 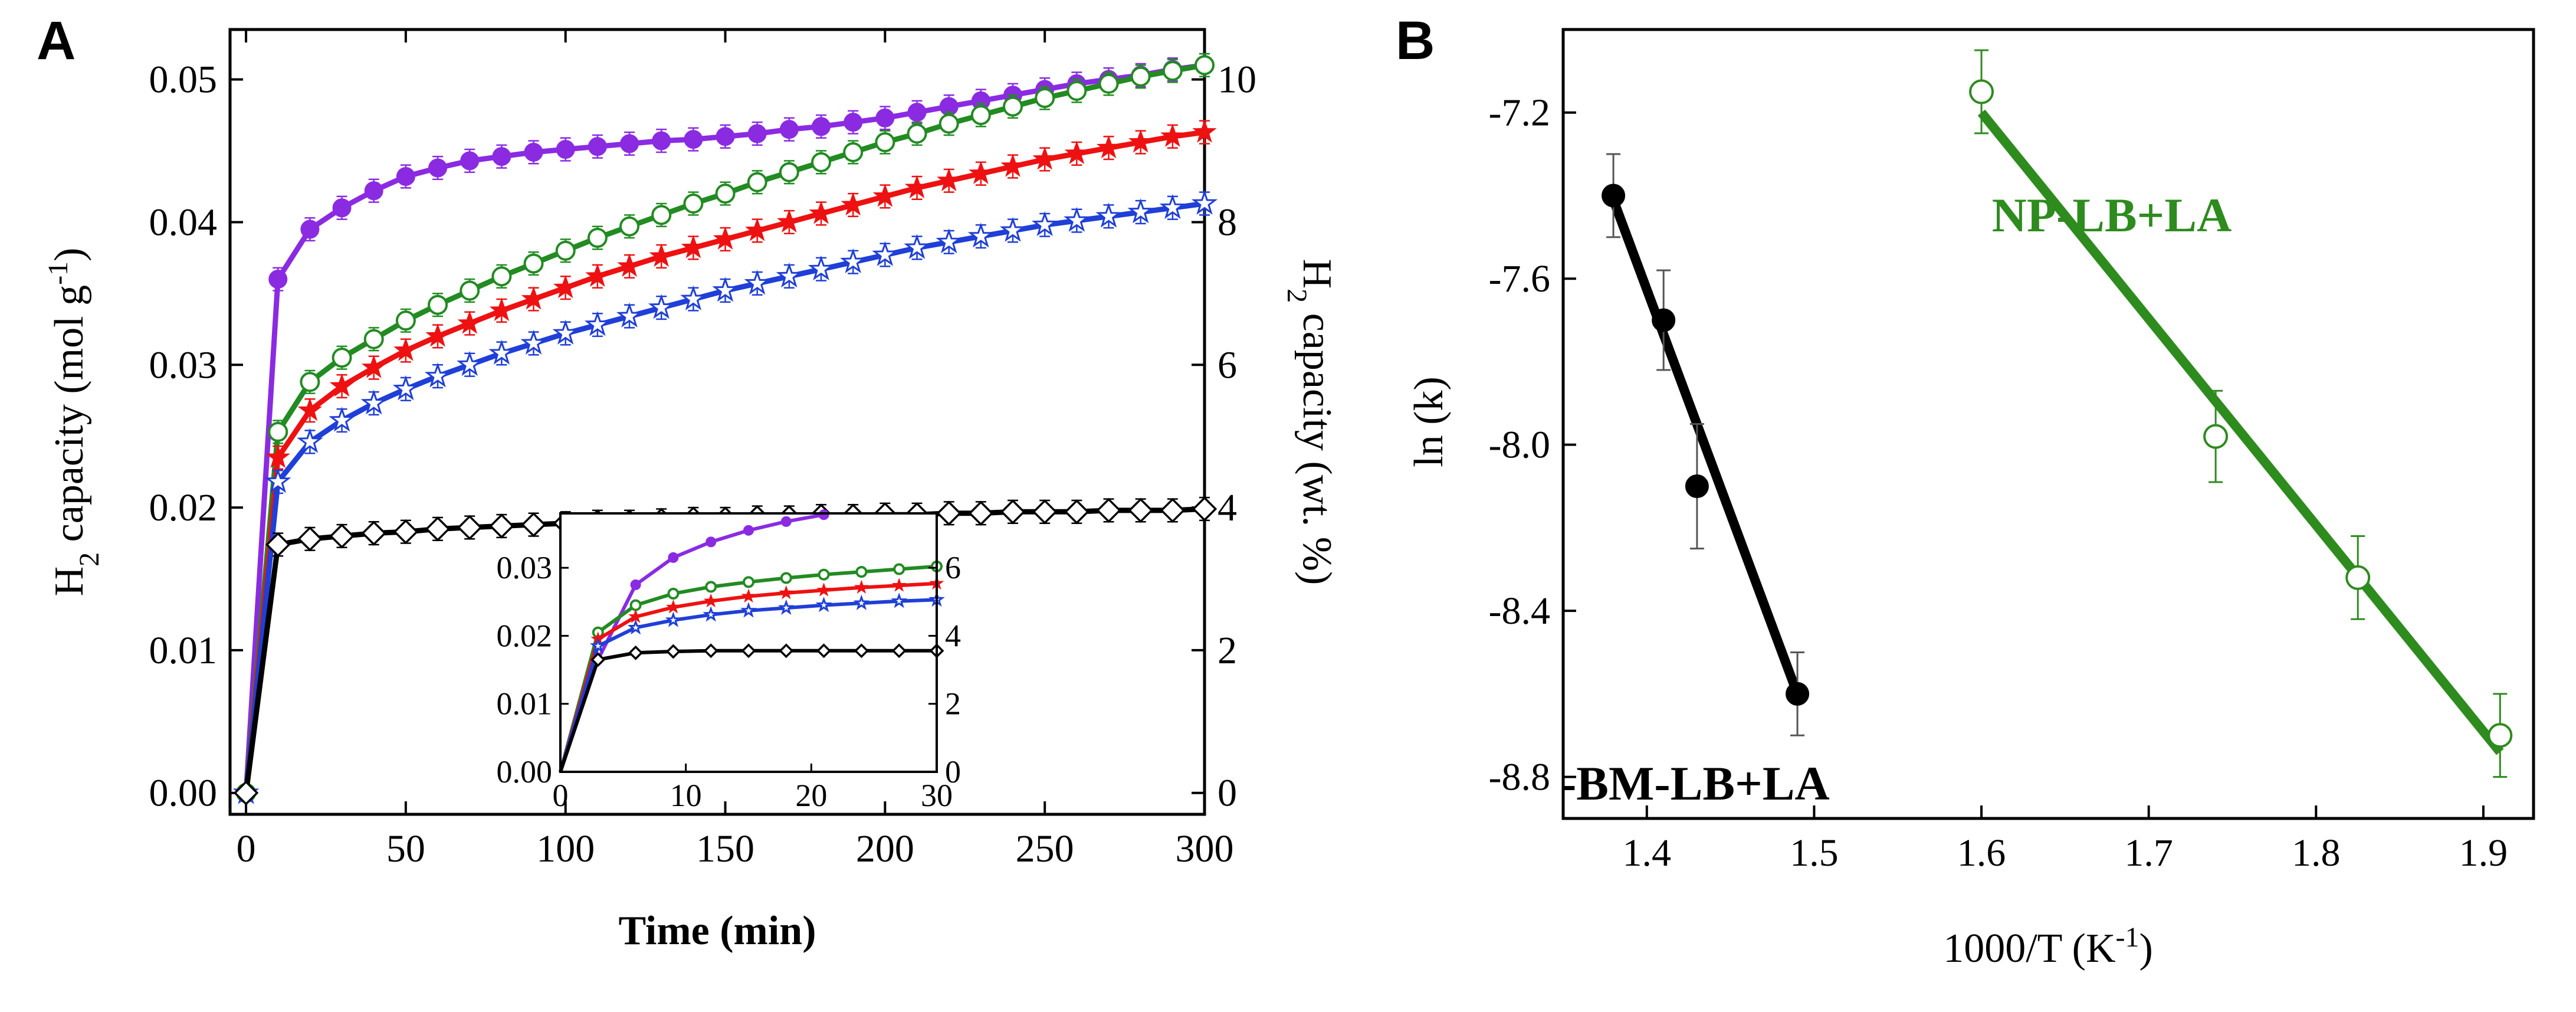 What do you see at coordinates (2048, 947) in the screenshot?
I see `panel-b-x-axis-title: 1000/T (K-1)` at bounding box center [2048, 947].